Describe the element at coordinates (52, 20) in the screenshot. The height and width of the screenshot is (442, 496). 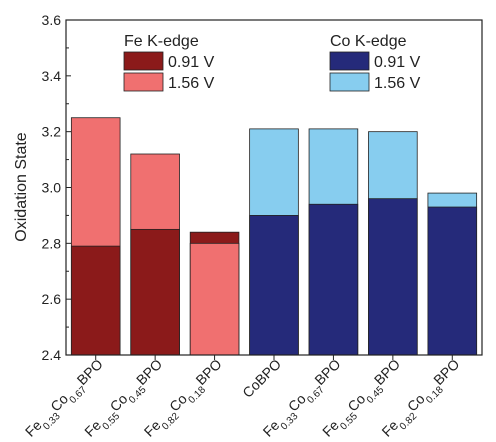
I see `y-tick-label: 3.6` at that location.